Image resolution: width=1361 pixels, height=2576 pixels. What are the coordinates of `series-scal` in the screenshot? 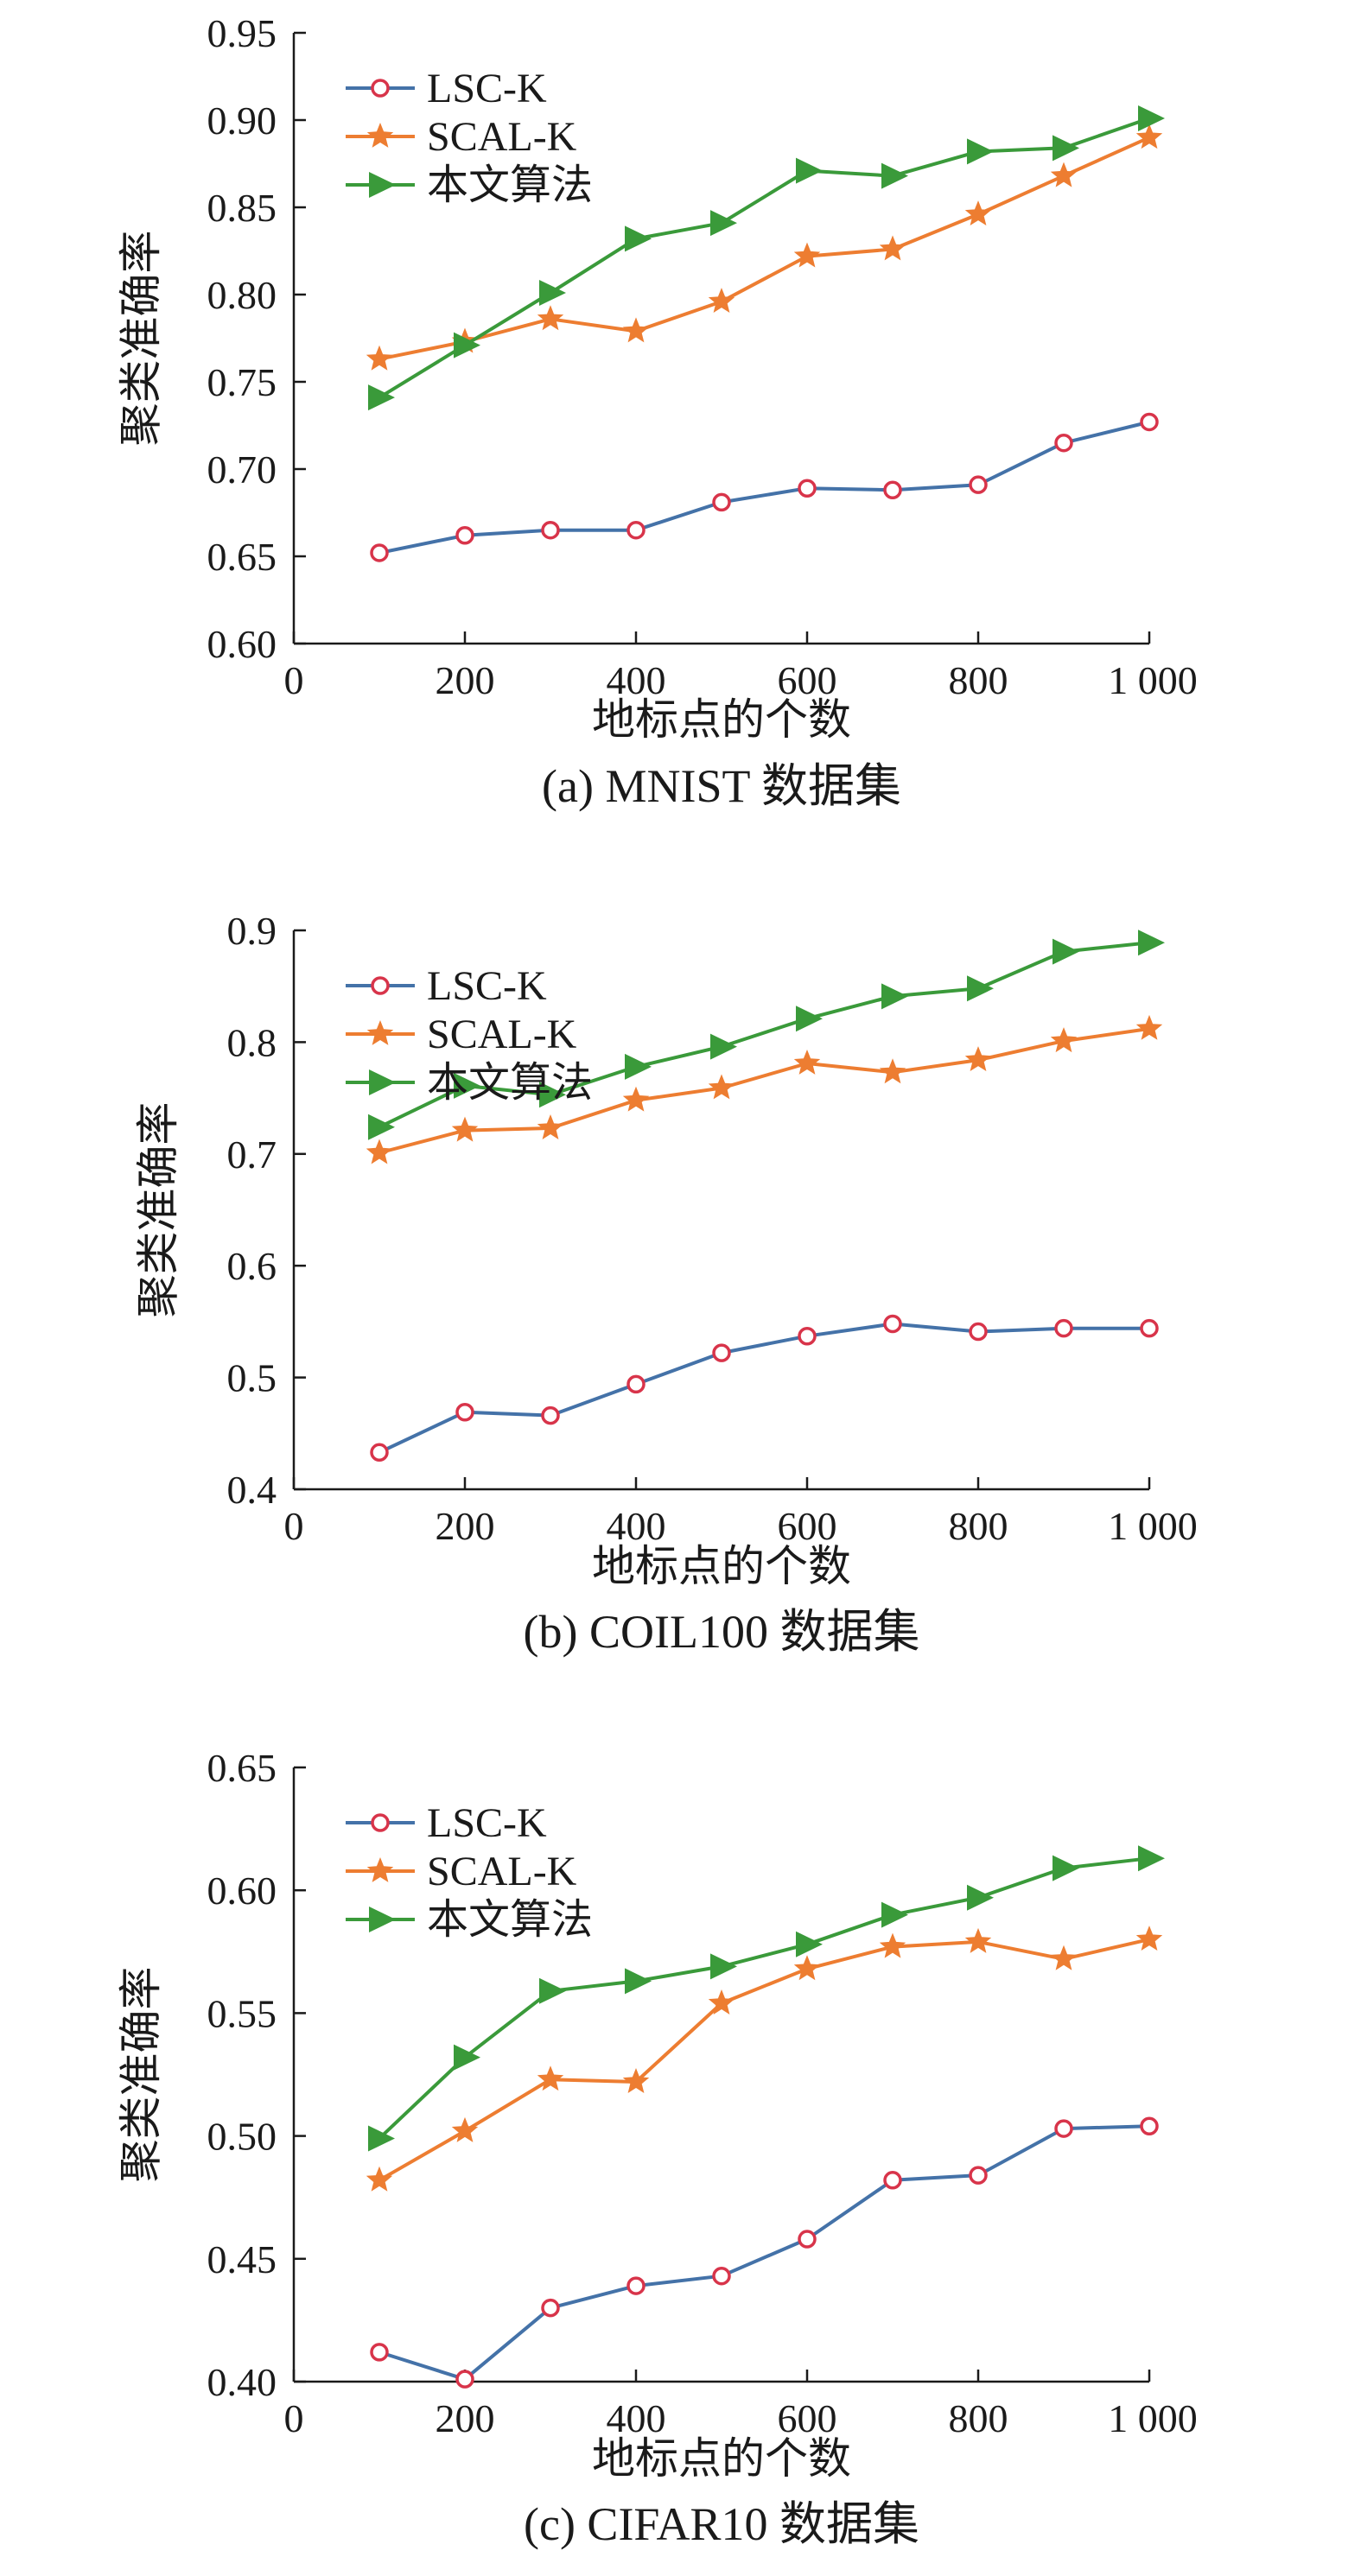 It's located at (764, 2059).